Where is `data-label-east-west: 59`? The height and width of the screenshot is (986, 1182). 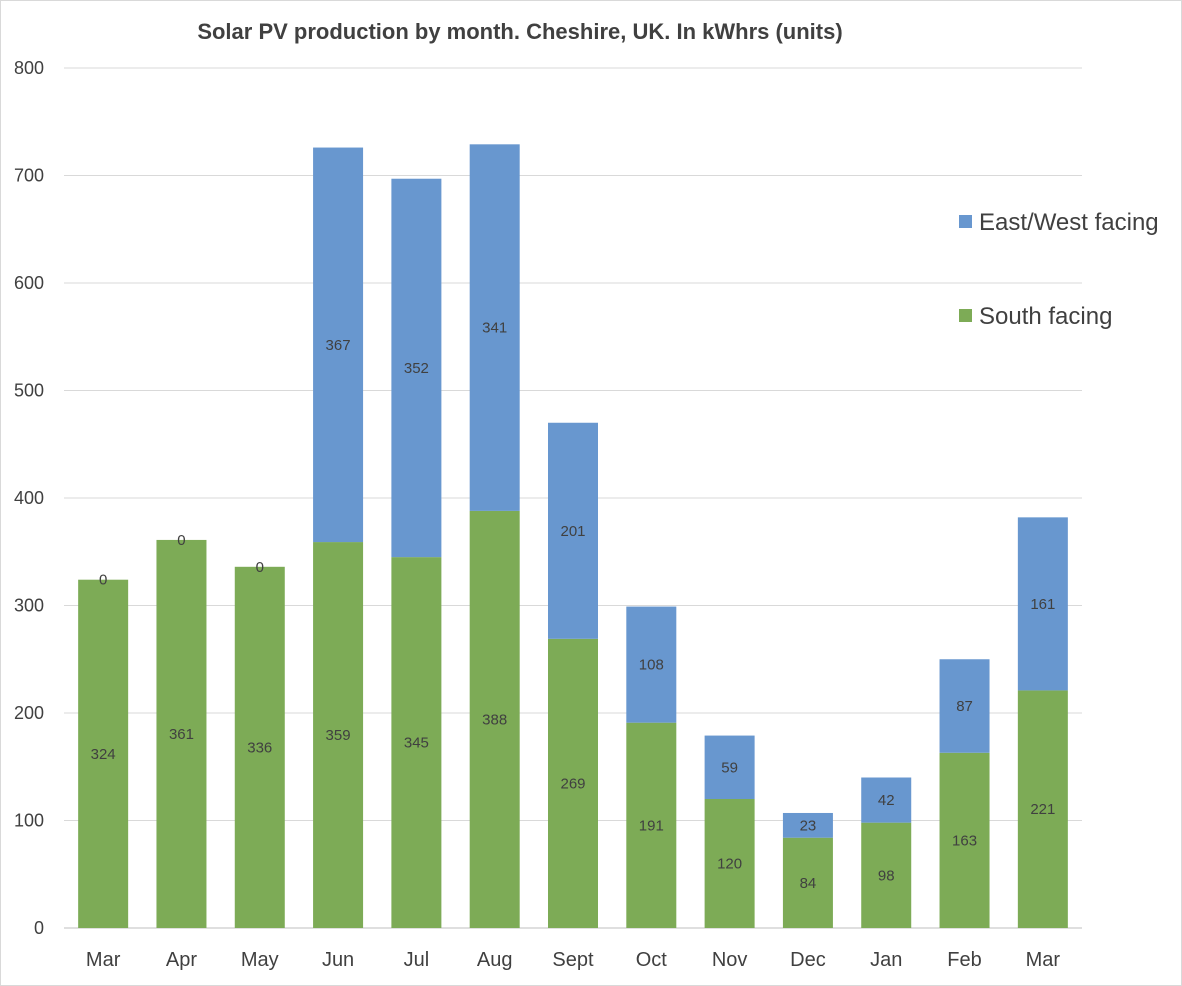
data-label-east-west: 59 is located at coordinates (729, 767).